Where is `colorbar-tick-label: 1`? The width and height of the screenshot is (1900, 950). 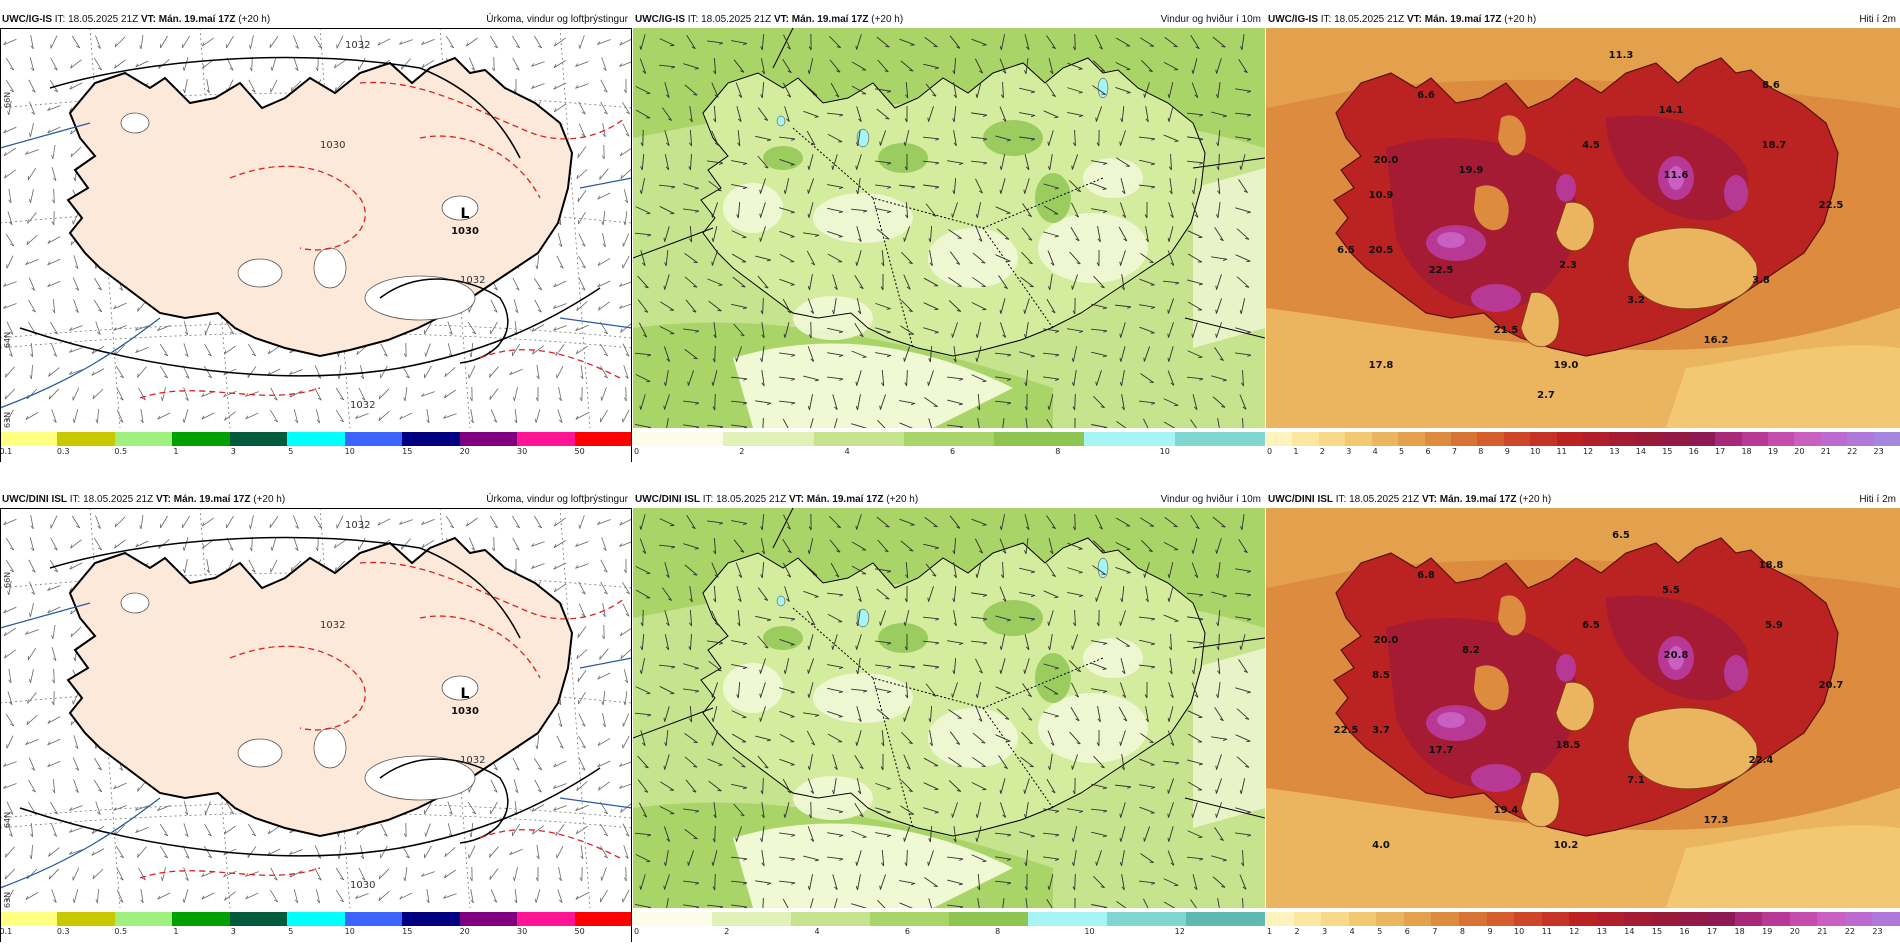 colorbar-tick-label: 1 is located at coordinates (176, 451).